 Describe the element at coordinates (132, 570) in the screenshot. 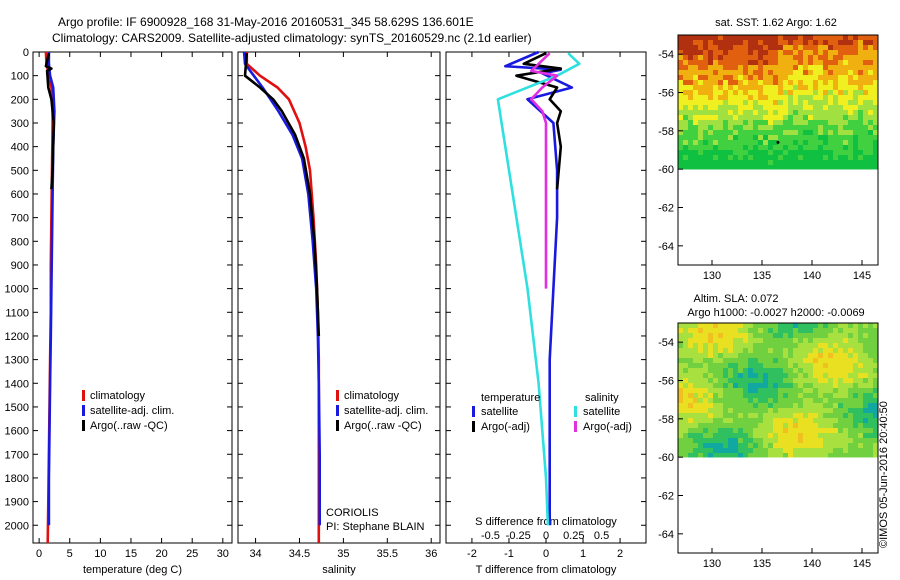

I see `x-axis-label: temperature (deg C)` at that location.